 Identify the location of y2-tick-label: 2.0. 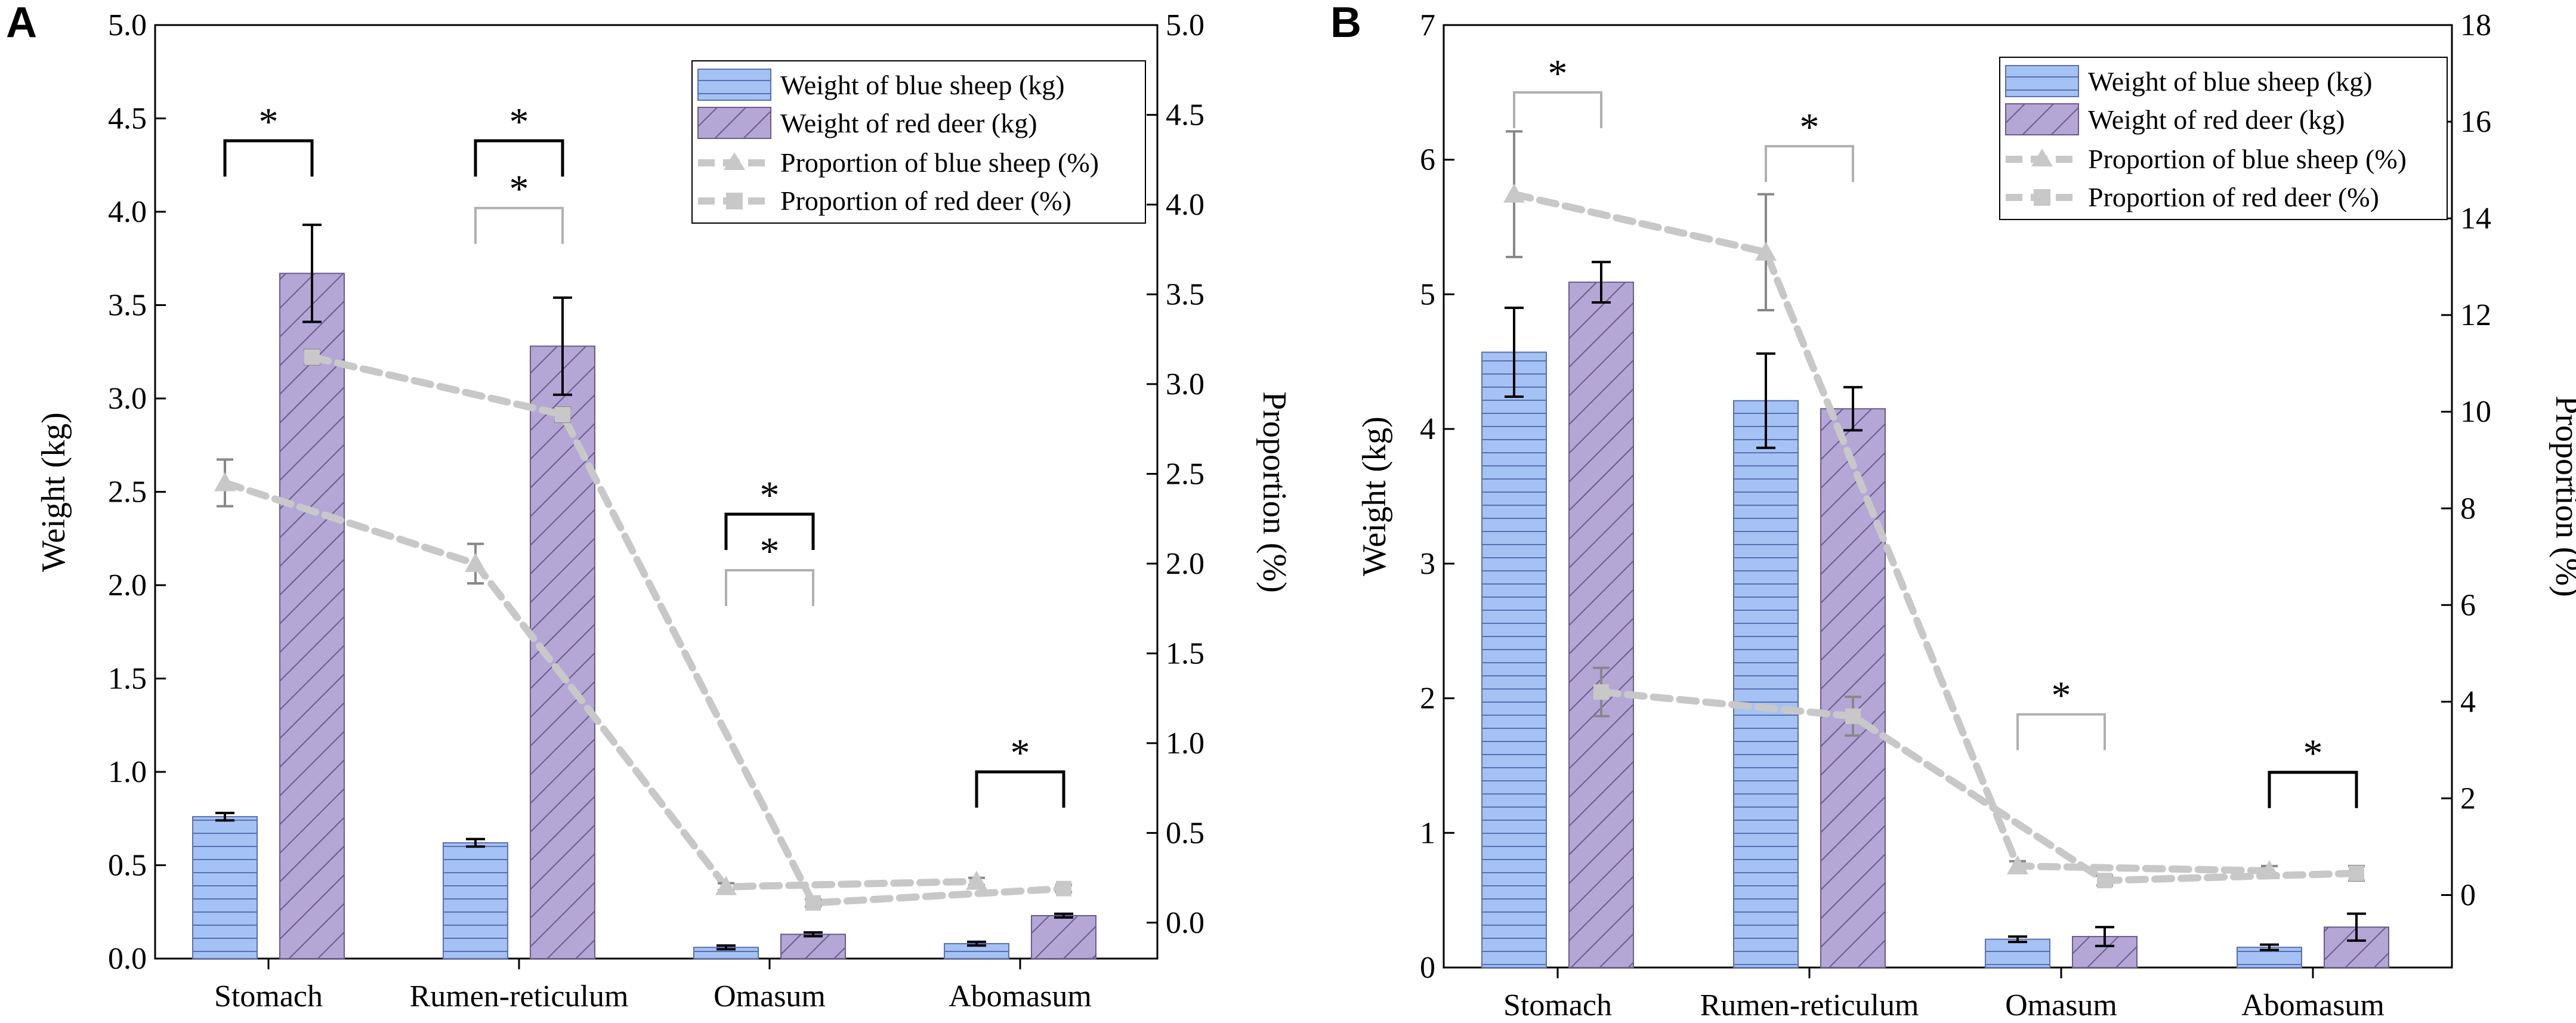
(1185, 564).